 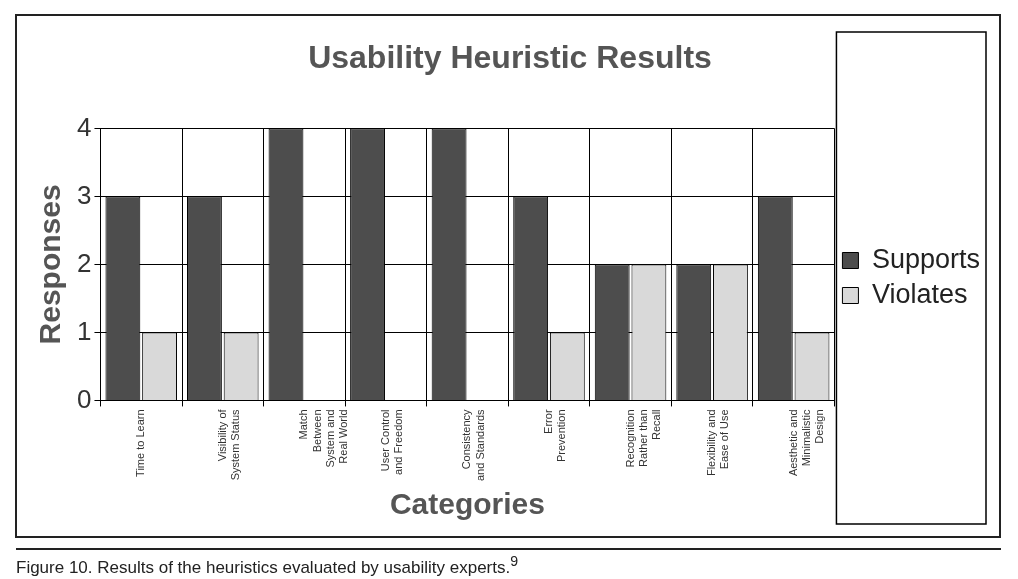 I want to click on y-tick-label: 1, so click(x=84, y=330).